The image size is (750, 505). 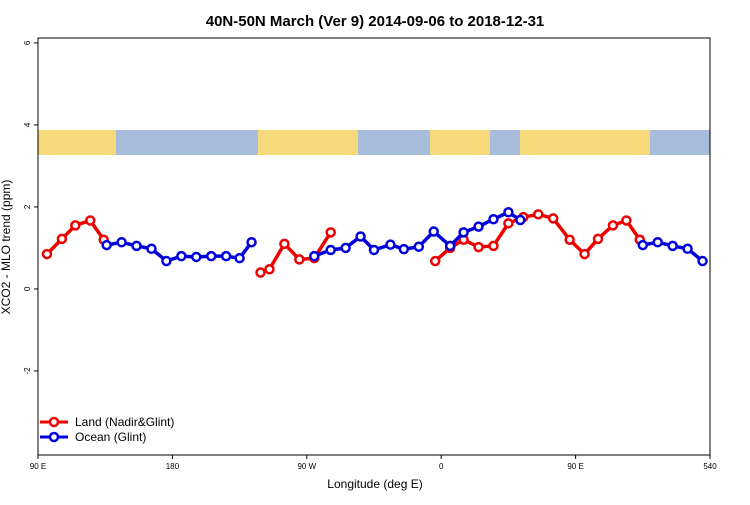 I want to click on x-tick-label: 540, so click(x=710, y=466).